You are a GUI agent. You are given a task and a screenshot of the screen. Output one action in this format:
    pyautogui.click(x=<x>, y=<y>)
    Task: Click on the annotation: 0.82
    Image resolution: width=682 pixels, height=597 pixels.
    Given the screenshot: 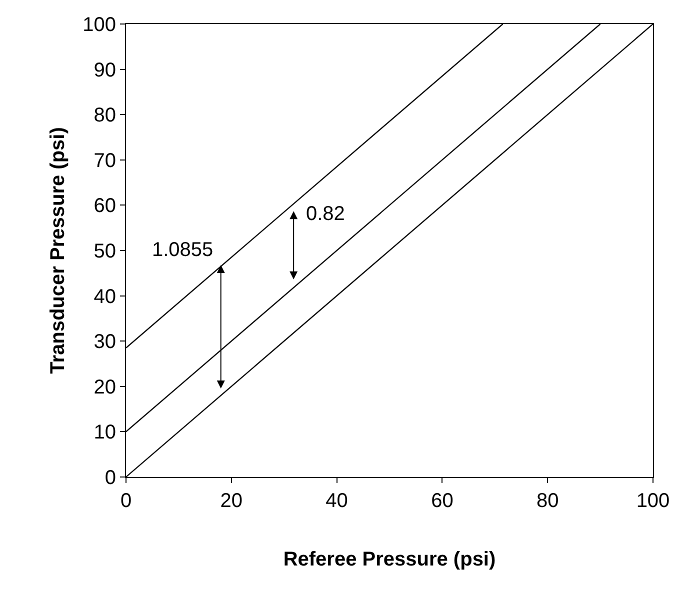 What is the action you would take?
    pyautogui.click(x=325, y=214)
    